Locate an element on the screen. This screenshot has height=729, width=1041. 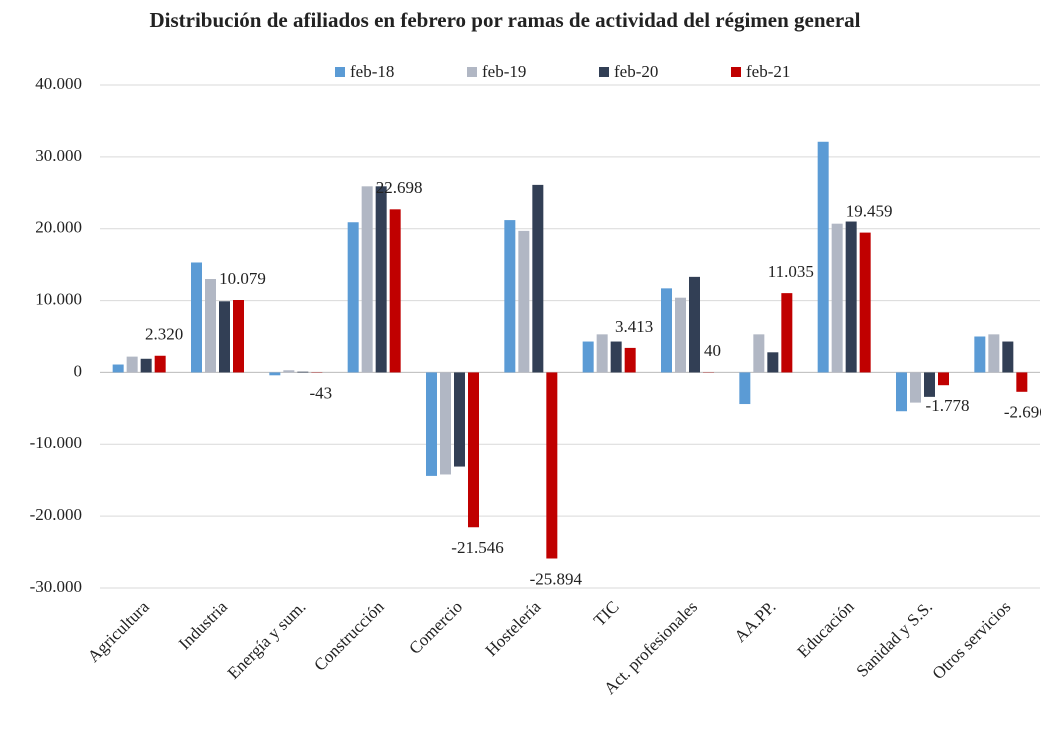
y-tick-label: 20.000 is located at coordinates (58, 227).